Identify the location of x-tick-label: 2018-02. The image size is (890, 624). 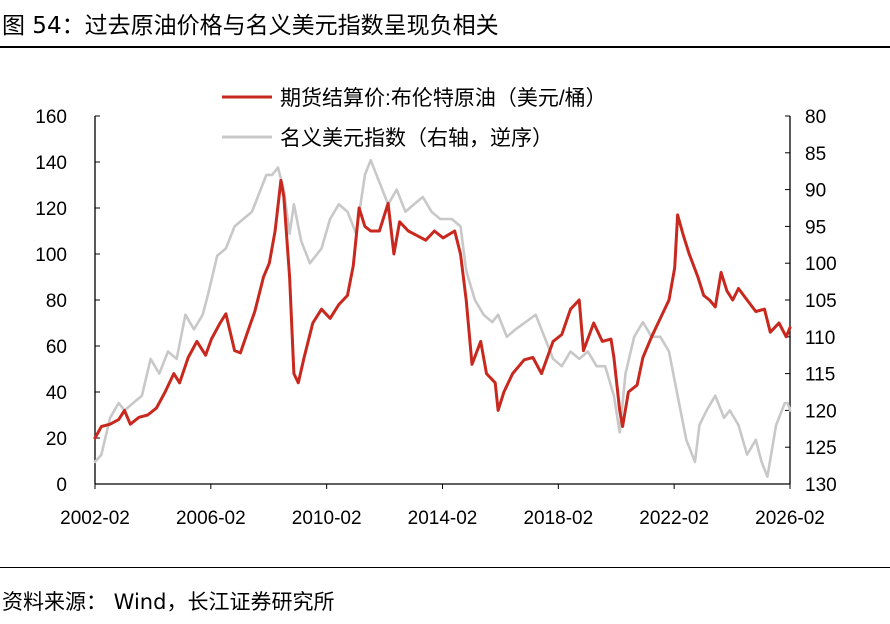
(558, 518).